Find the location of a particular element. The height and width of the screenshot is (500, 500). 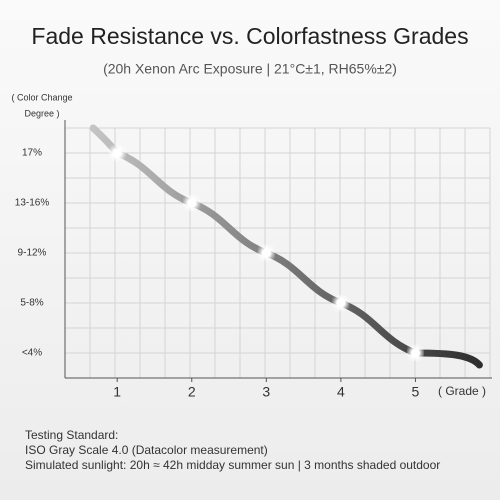

x-axis-label: ( Grade ) is located at coordinates (462, 391).